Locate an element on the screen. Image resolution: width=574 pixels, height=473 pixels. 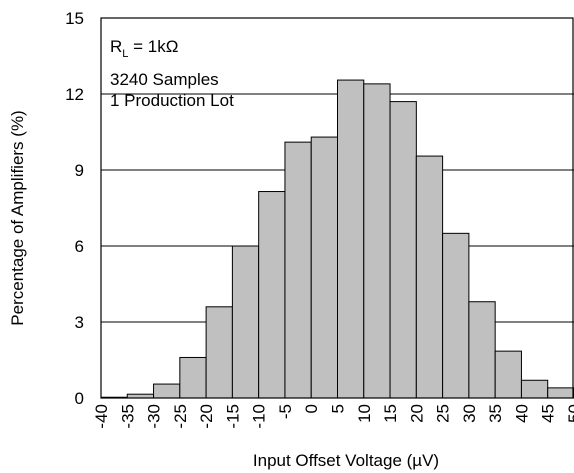
y-tick-label: 9 is located at coordinates (79, 170).